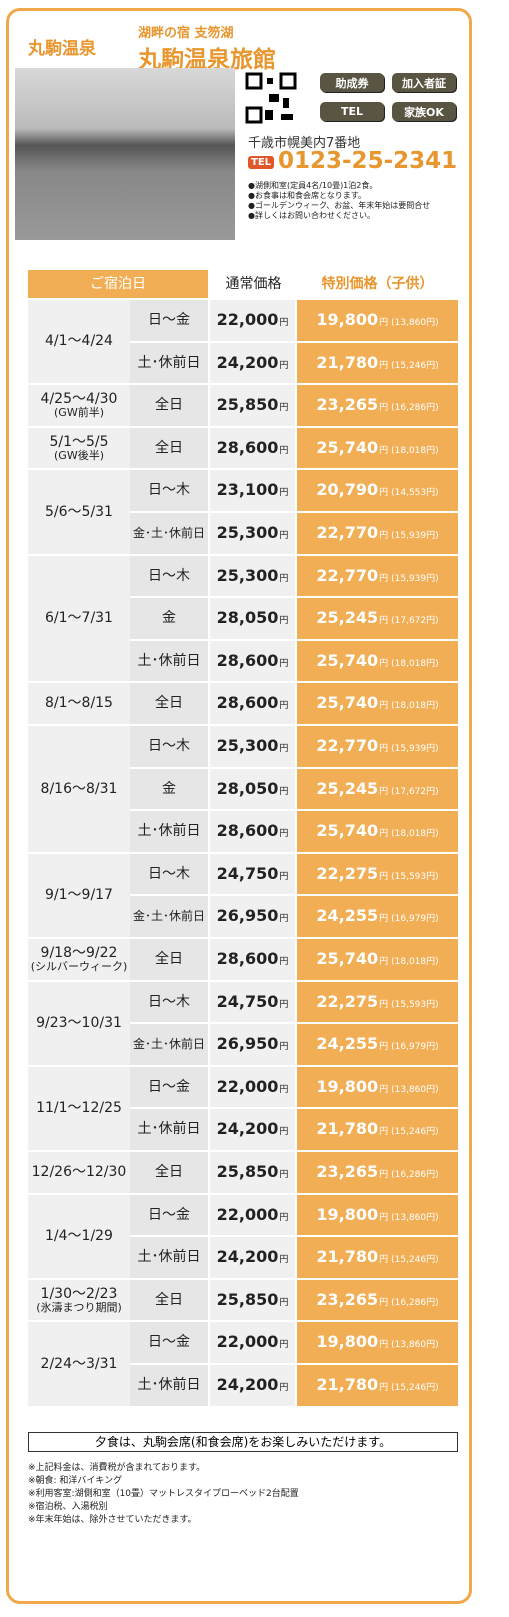 Image resolution: width=509 pixels, height=1617 pixels. I want to click on period-cell: 1/4～1/29, so click(79, 1236).